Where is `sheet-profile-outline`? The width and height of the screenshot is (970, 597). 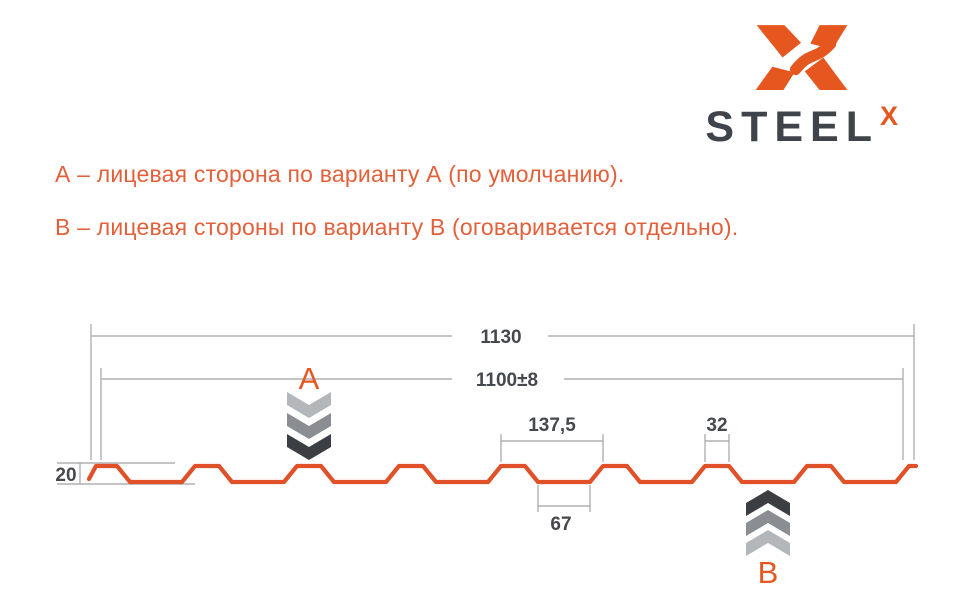 sheet-profile-outline is located at coordinates (502, 474).